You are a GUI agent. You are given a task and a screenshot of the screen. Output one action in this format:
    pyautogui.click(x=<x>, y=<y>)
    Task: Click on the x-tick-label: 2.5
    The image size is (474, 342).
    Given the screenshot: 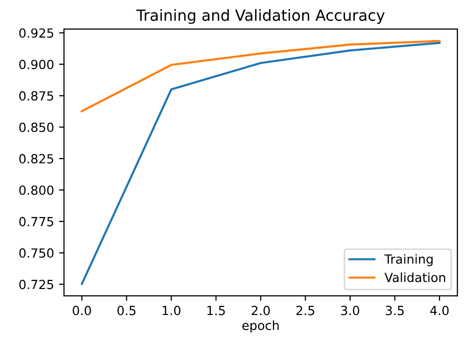 What is the action you would take?
    pyautogui.click(x=305, y=311)
    